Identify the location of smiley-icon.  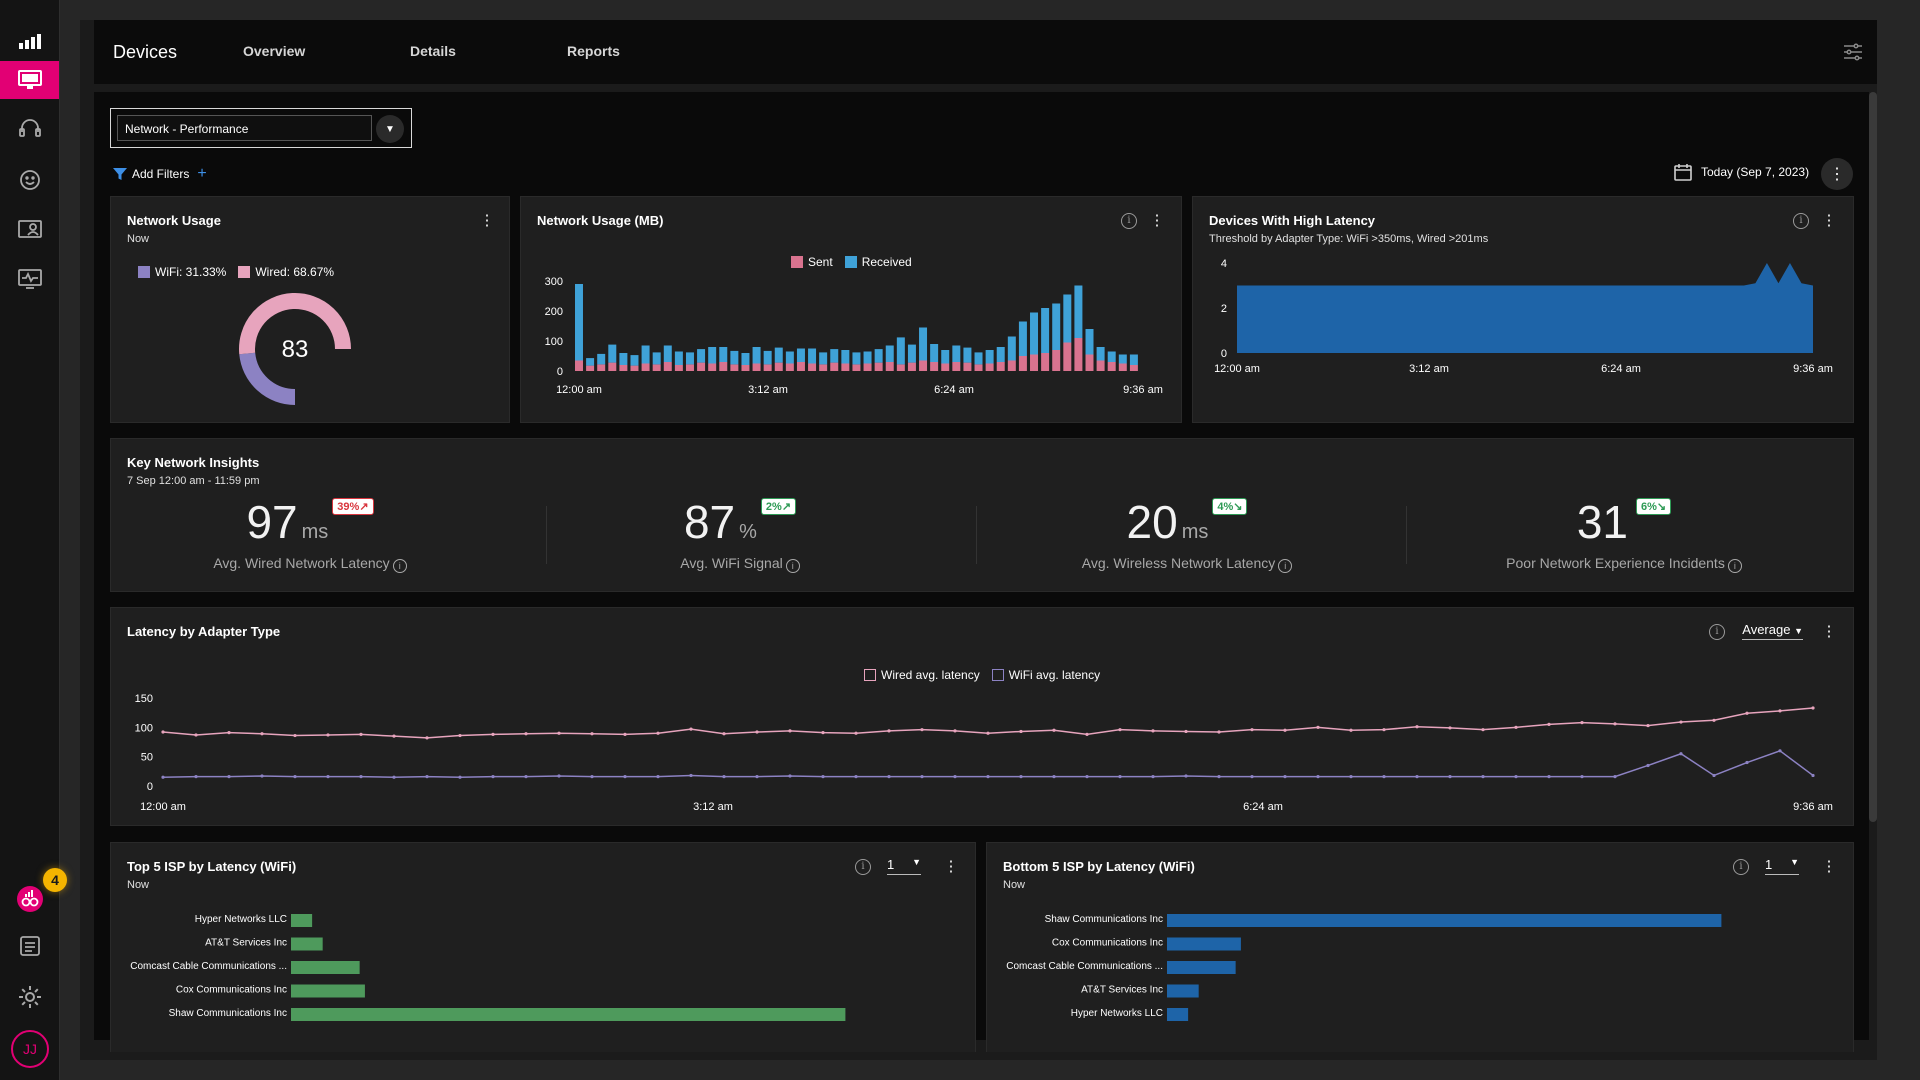
(29, 180).